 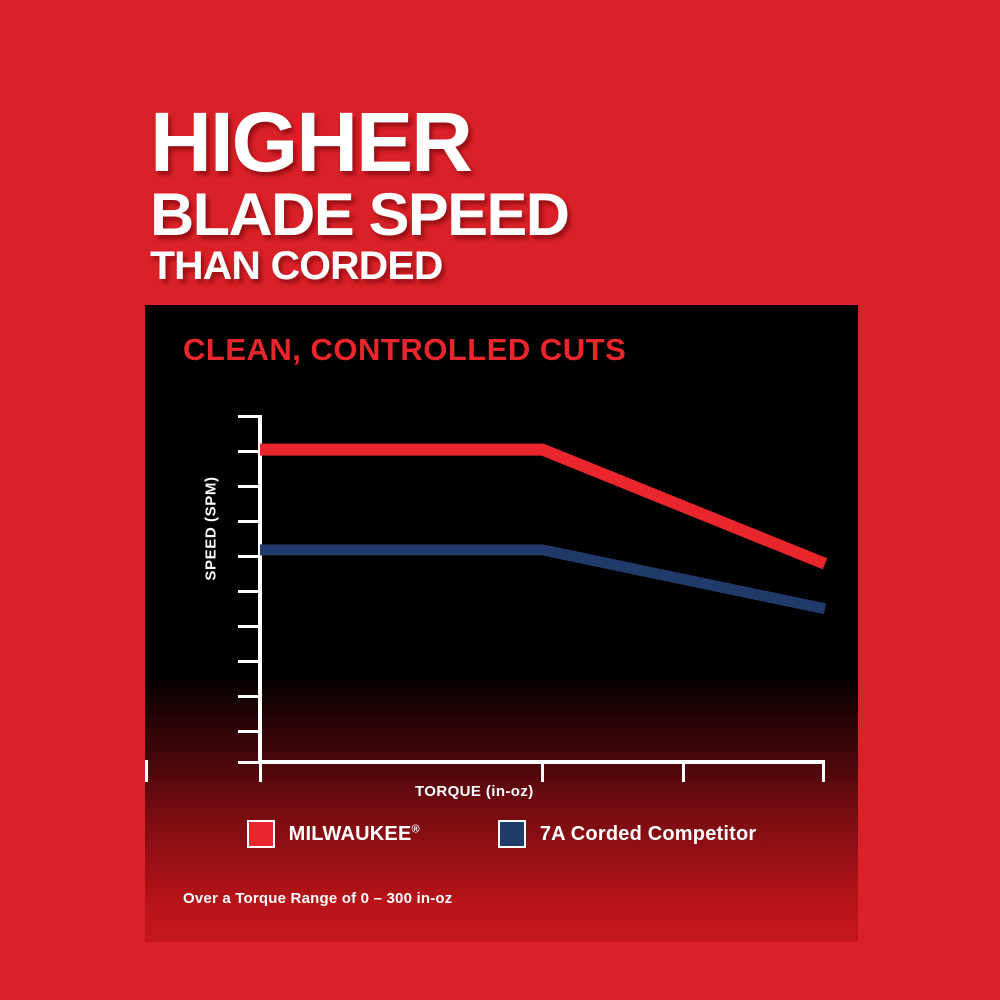 I want to click on headline-block: HIGHER BLADE SPEED THAN CORDED, so click(x=520, y=193).